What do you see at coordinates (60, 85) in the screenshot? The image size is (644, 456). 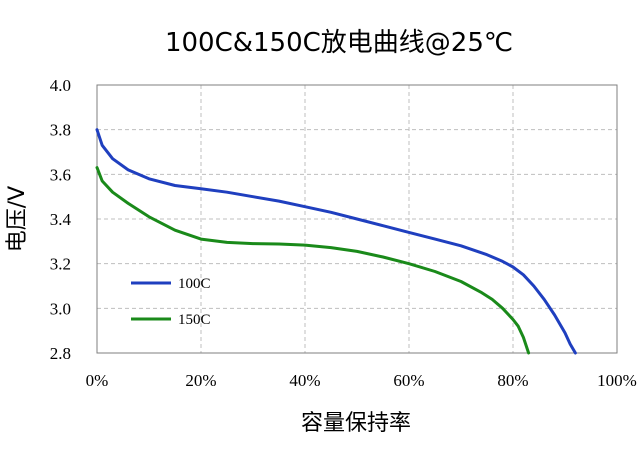 I see `y-tick-label: 4.0` at bounding box center [60, 85].